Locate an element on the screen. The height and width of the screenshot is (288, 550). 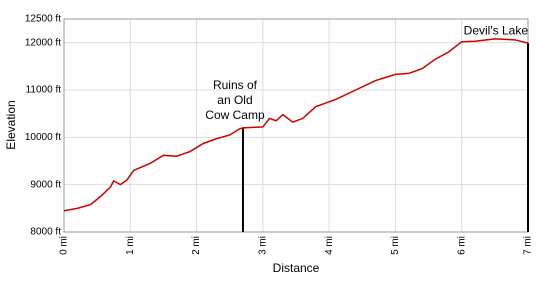
x-tick-label: 3 mi is located at coordinates (262, 245).